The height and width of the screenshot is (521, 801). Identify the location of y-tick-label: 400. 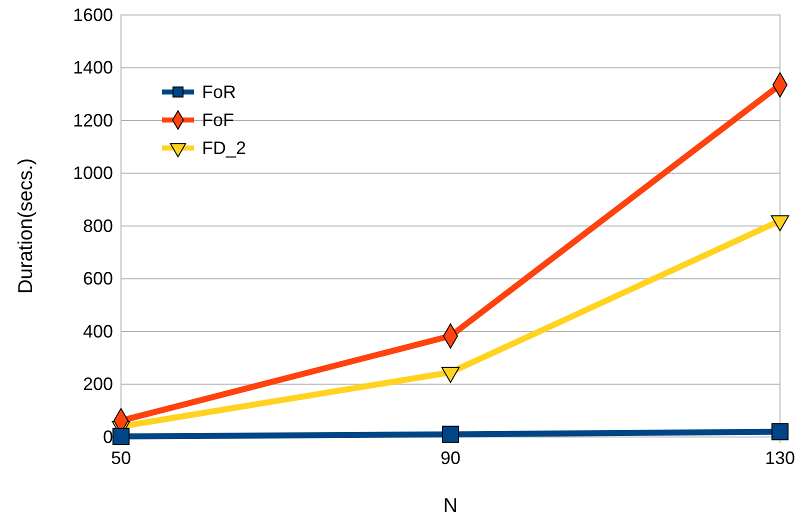
(97, 331).